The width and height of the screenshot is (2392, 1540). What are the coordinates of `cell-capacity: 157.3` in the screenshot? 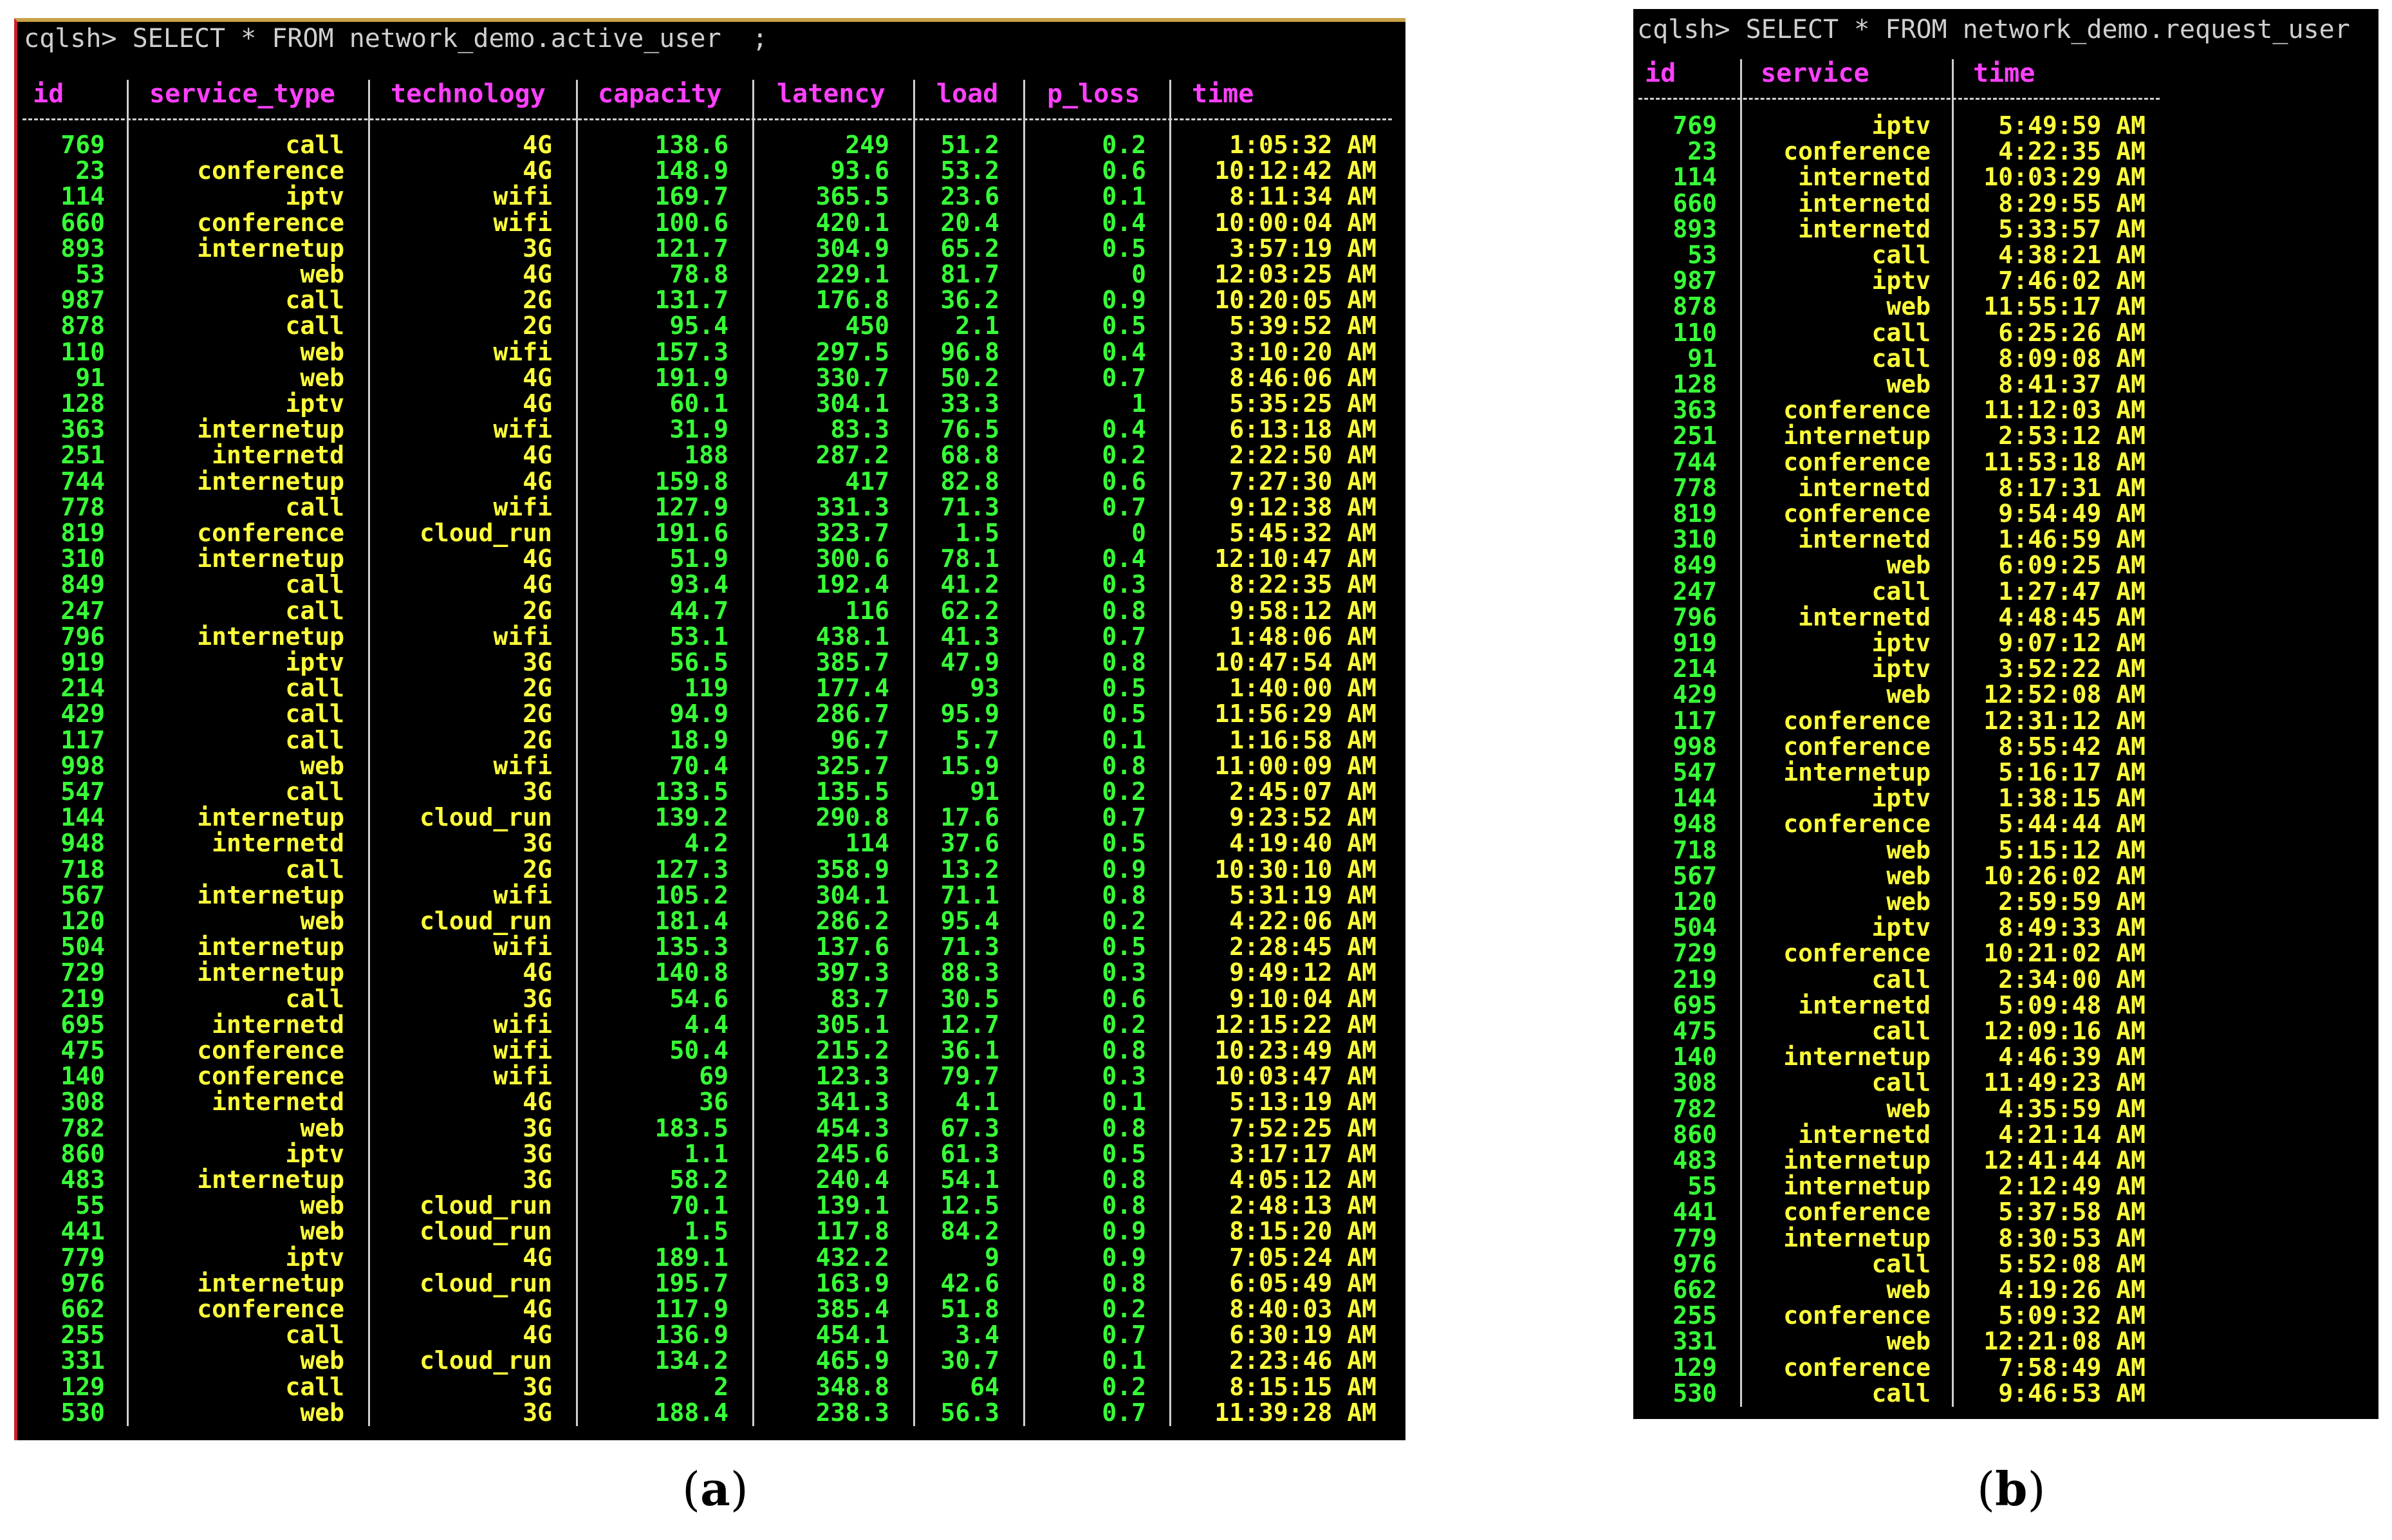 It's located at (691, 351).